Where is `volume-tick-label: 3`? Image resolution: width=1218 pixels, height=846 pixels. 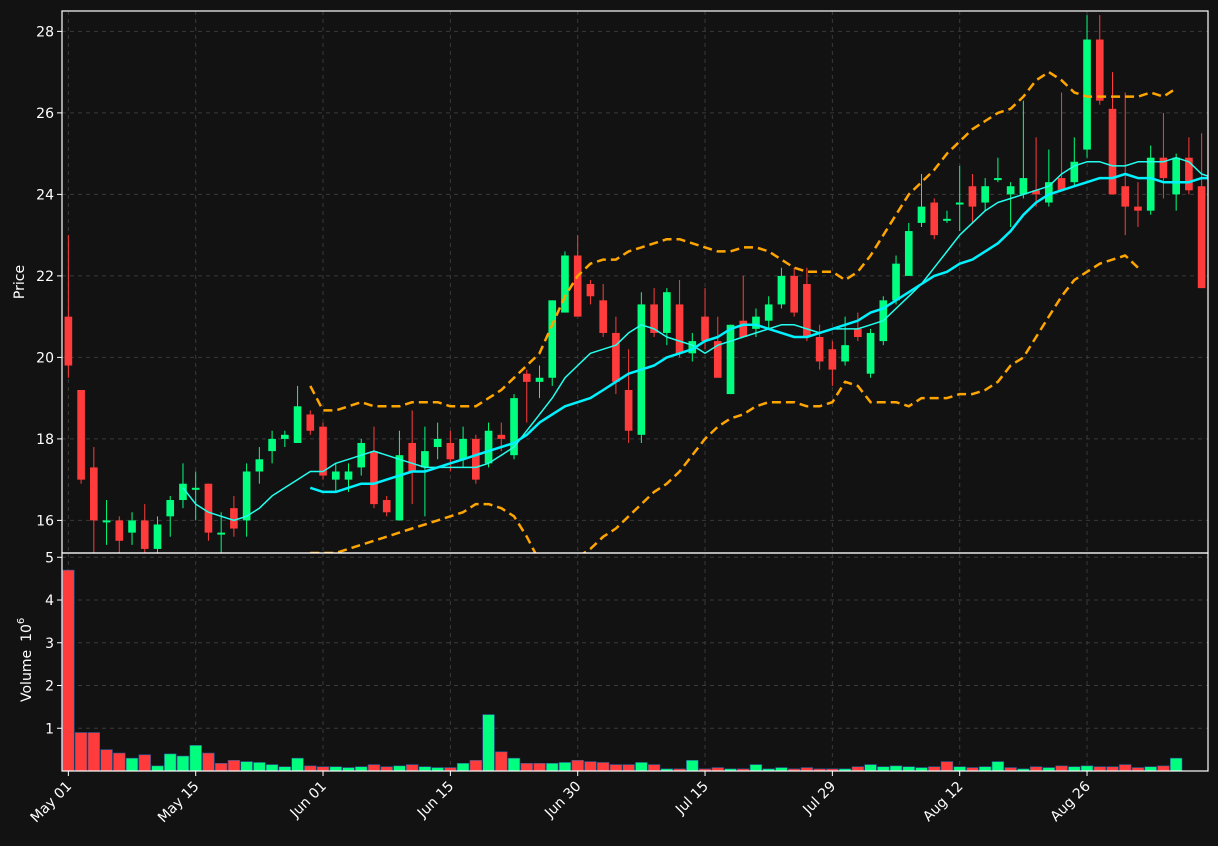 volume-tick-label: 3 is located at coordinates (49, 644).